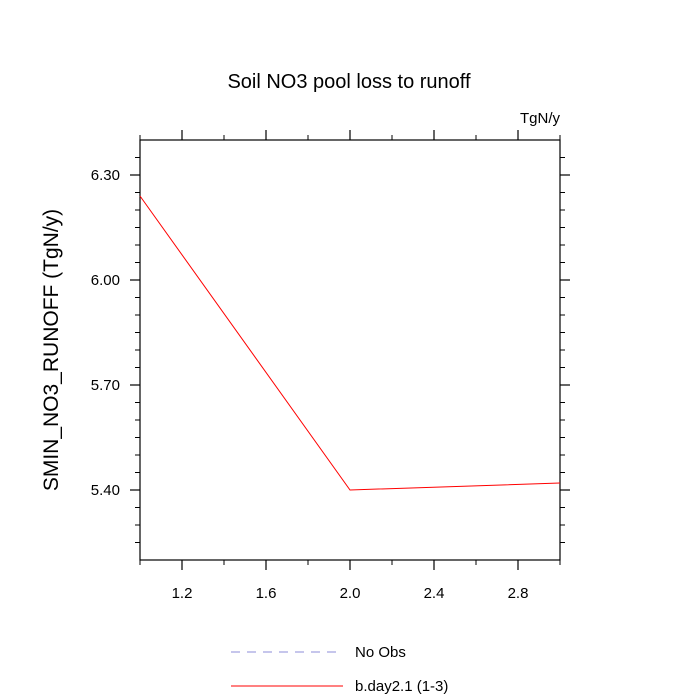  What do you see at coordinates (349, 82) in the screenshot?
I see `chart-title: Soil NO3 pool loss to runoff` at bounding box center [349, 82].